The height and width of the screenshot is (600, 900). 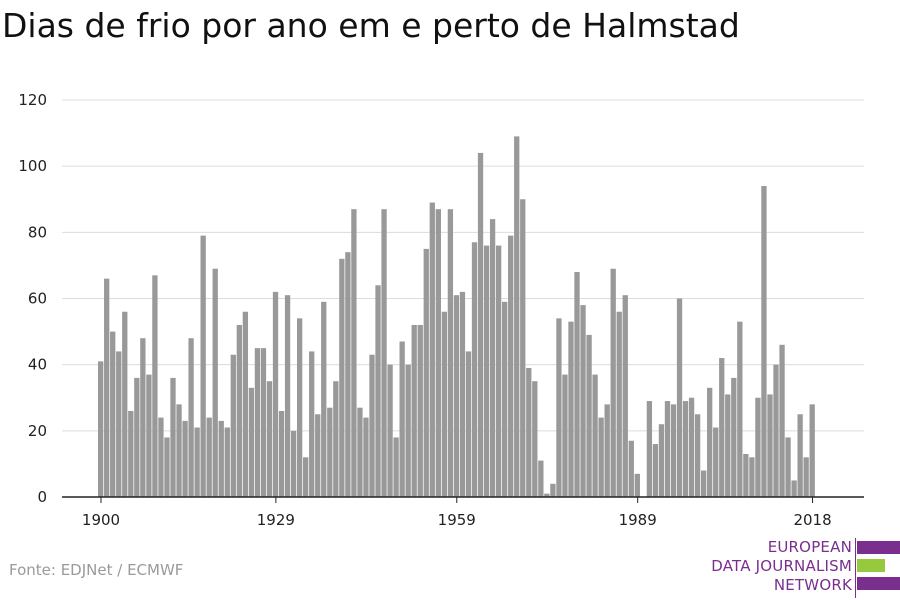 I want to click on bar-1989, so click(x=637, y=485).